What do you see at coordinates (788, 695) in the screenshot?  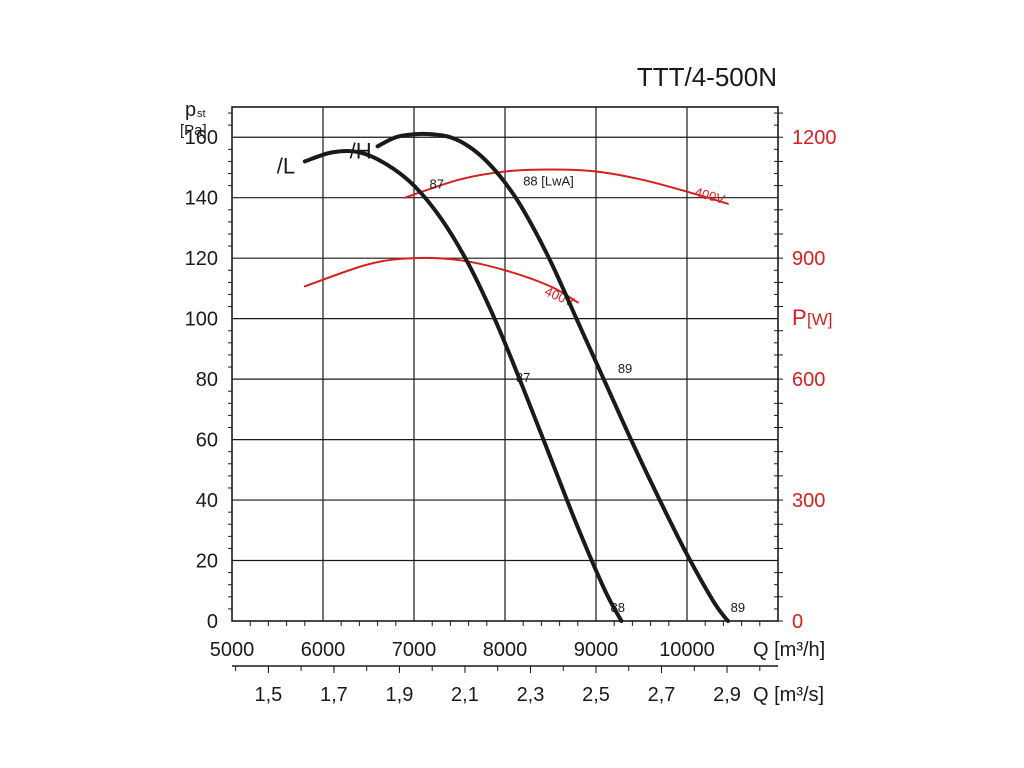 I see `x2-axis-title: Q [m³/s]` at bounding box center [788, 695].